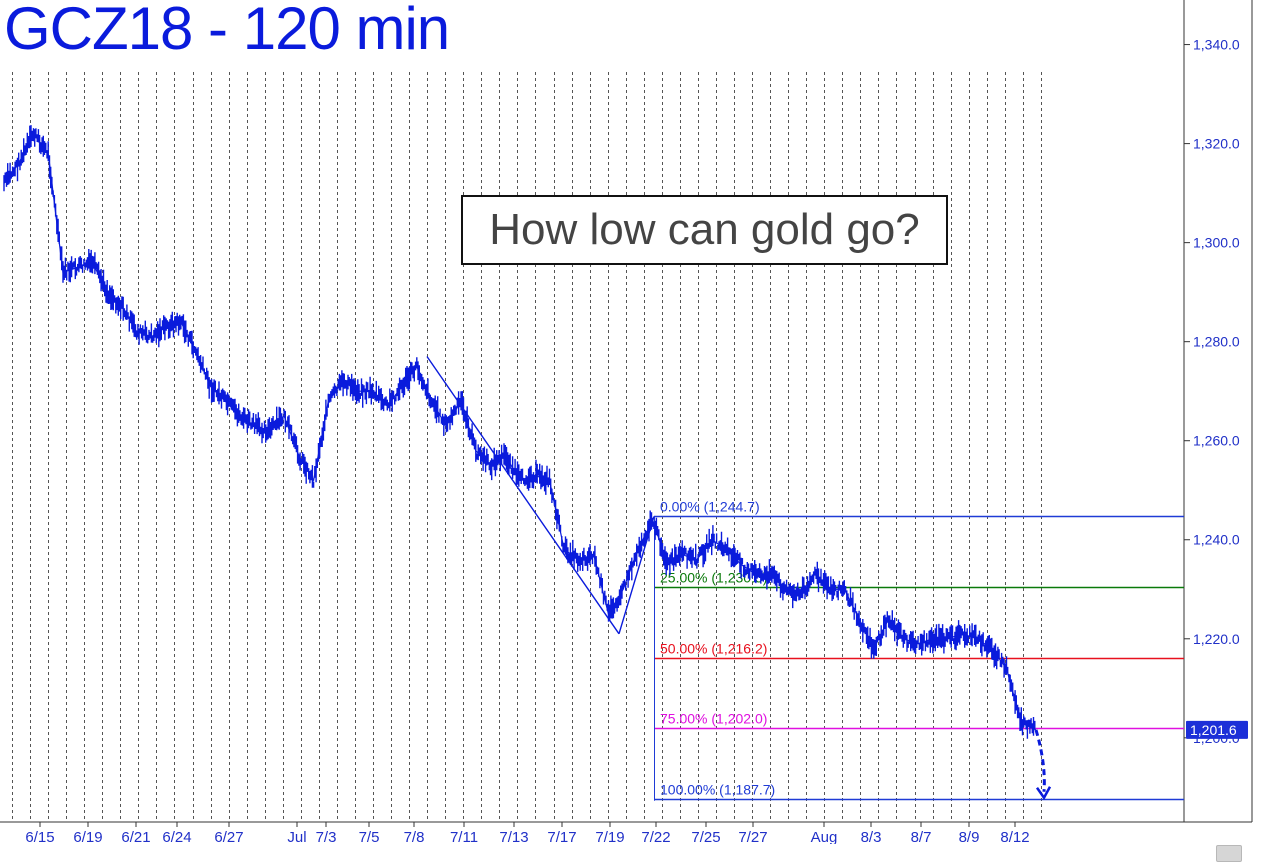 The image size is (1276, 863). Describe the element at coordinates (655, 837) in the screenshot. I see `x-tick-label: 7/22` at that location.